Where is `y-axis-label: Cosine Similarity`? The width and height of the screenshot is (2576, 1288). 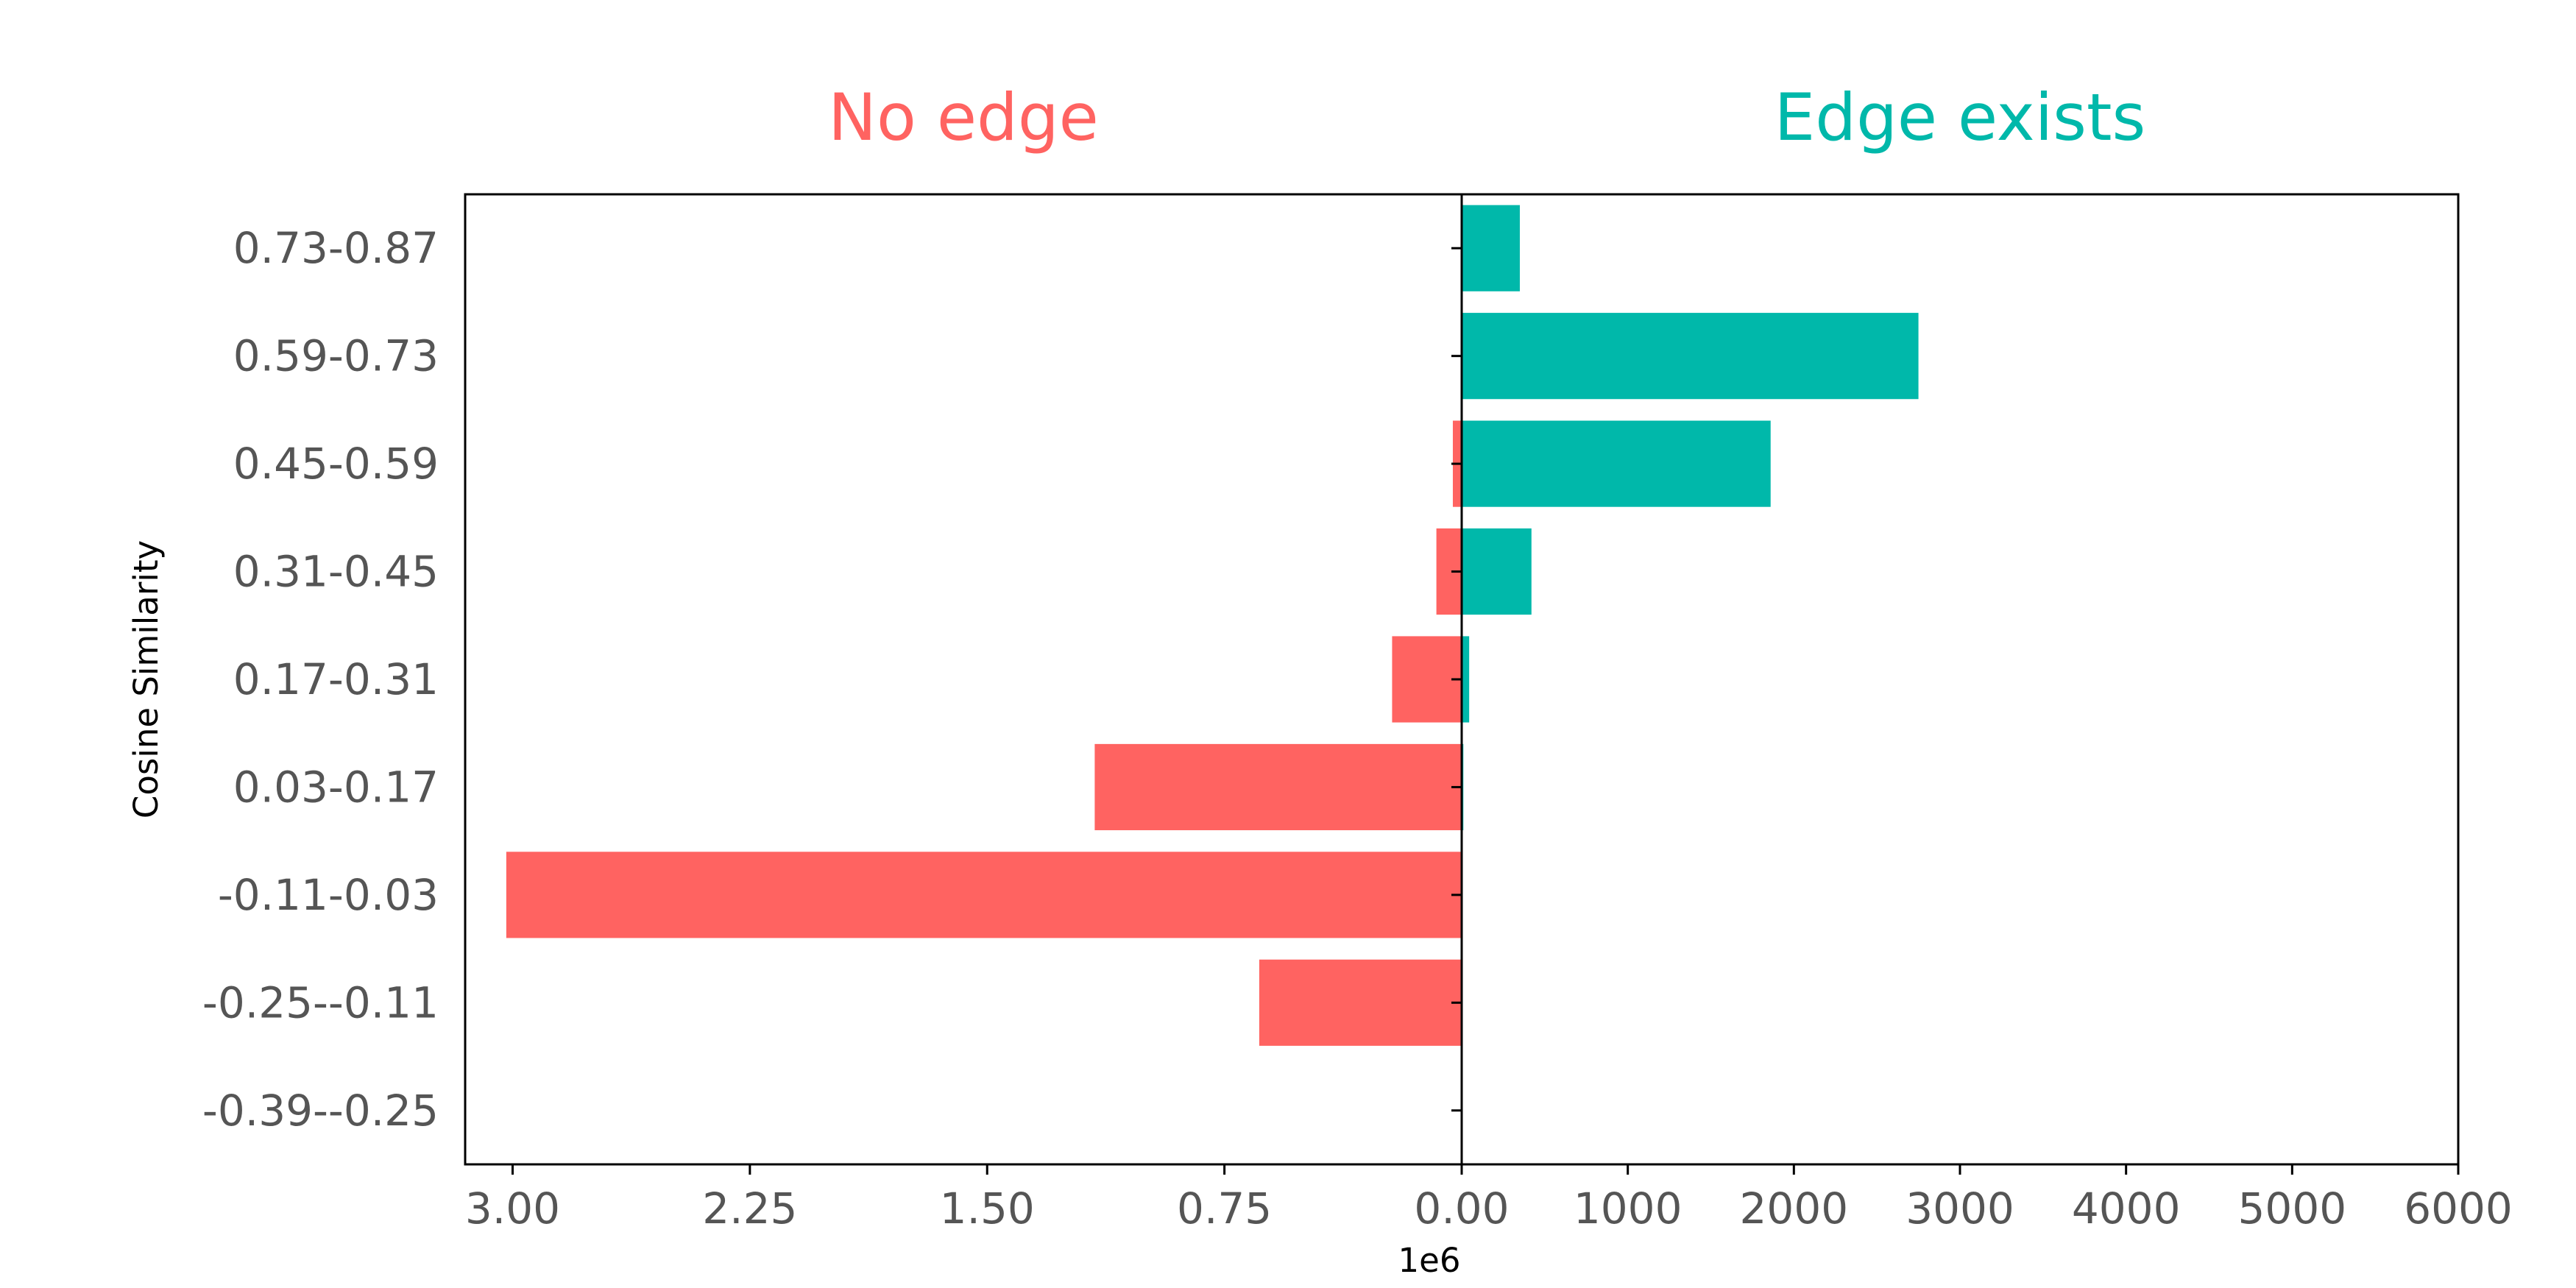
y-axis-label: Cosine Similarity is located at coordinates (146, 679).